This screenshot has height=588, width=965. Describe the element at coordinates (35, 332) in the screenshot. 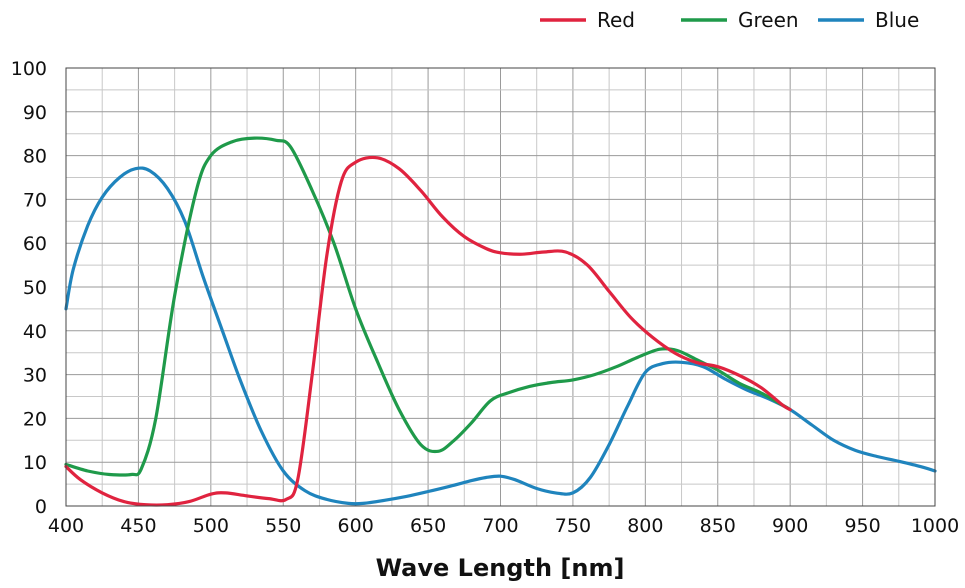

I see `y-tick-label: 40` at that location.